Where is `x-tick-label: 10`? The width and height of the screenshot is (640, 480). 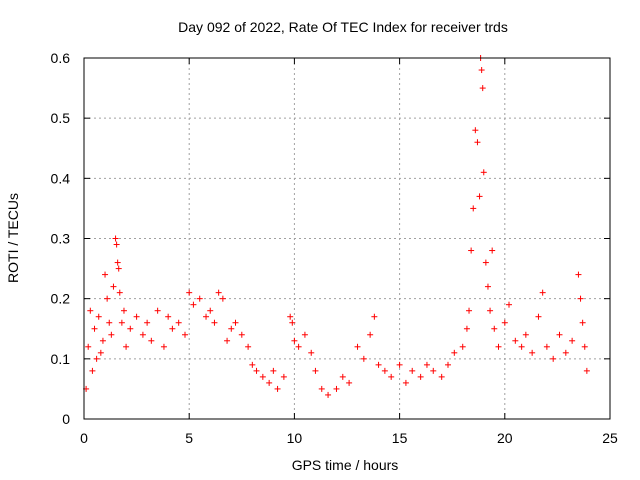
x-tick-label: 10 is located at coordinates (295, 438).